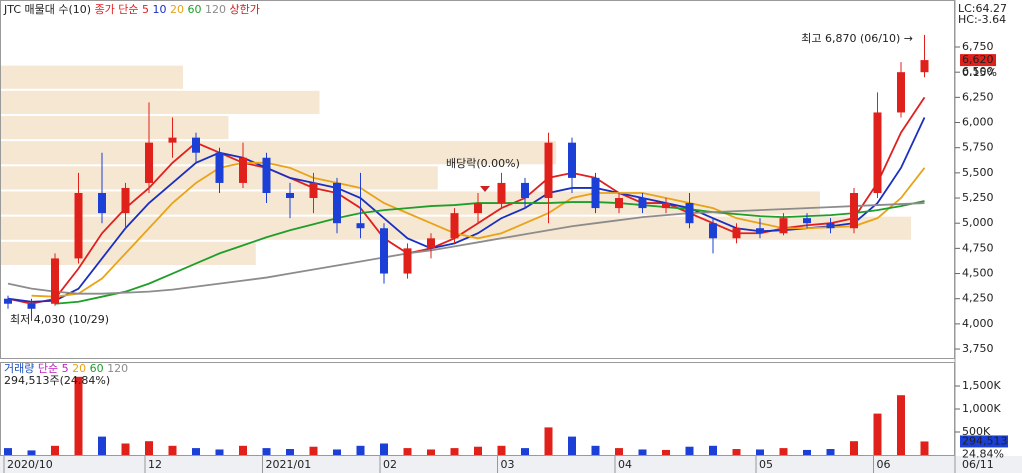  What do you see at coordinates (978, 71) in the screenshot?
I see `y-tick-label: 6,500` at bounding box center [978, 71].